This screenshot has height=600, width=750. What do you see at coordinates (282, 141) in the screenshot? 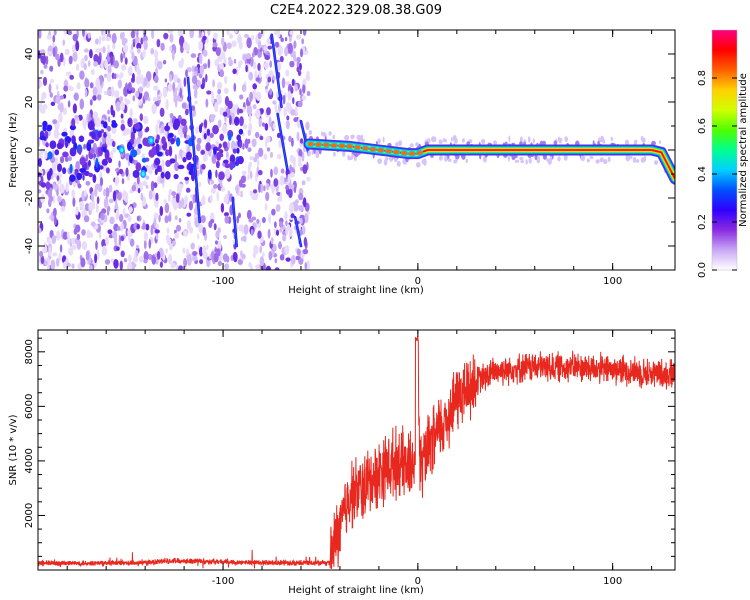
I see `streak-core` at bounding box center [282, 141].